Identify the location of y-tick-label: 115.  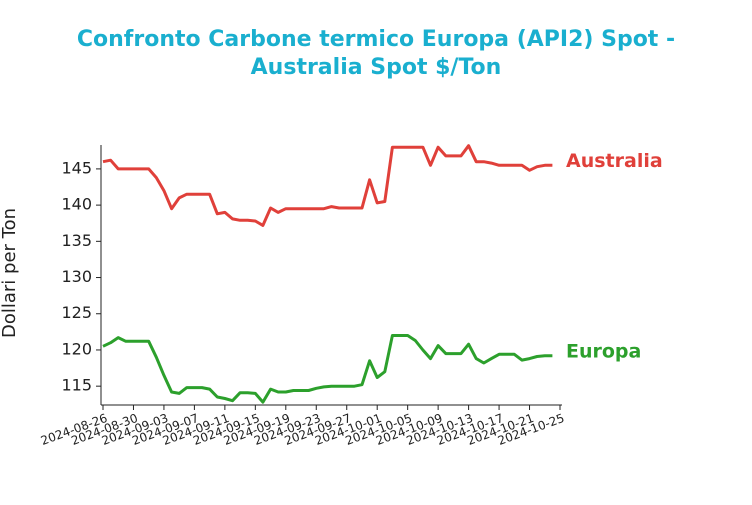
(76, 385).